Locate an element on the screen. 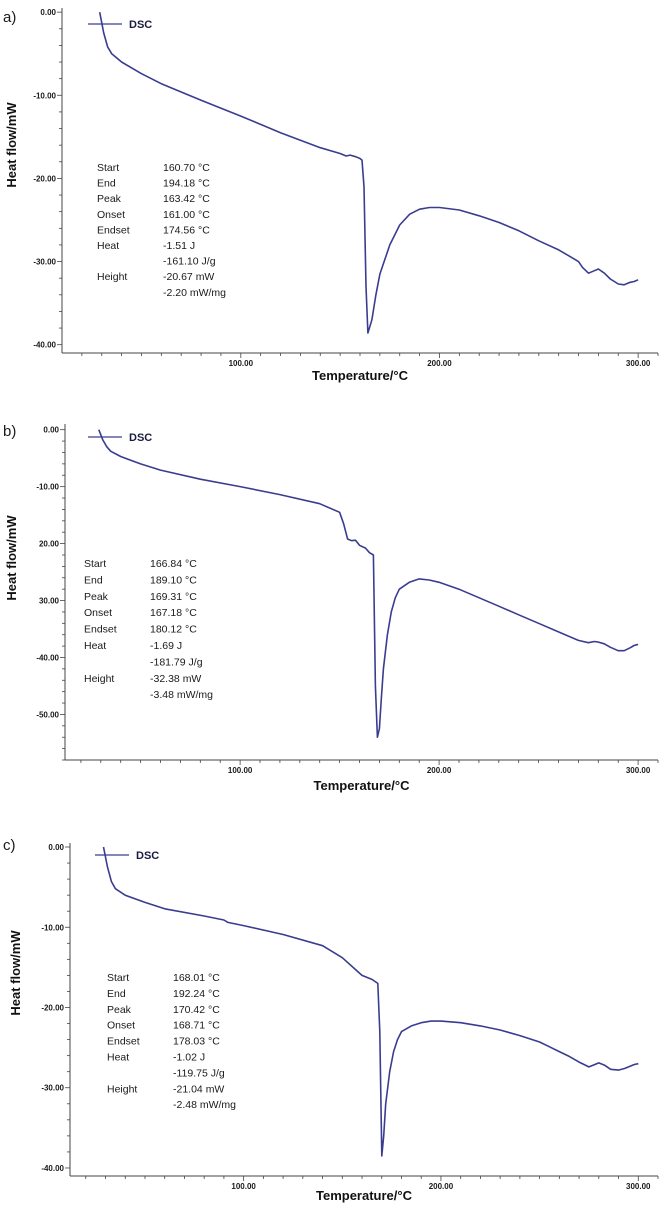 The image size is (662, 1208). annotation-value: -3.48 mW/mg is located at coordinates (181, 695).